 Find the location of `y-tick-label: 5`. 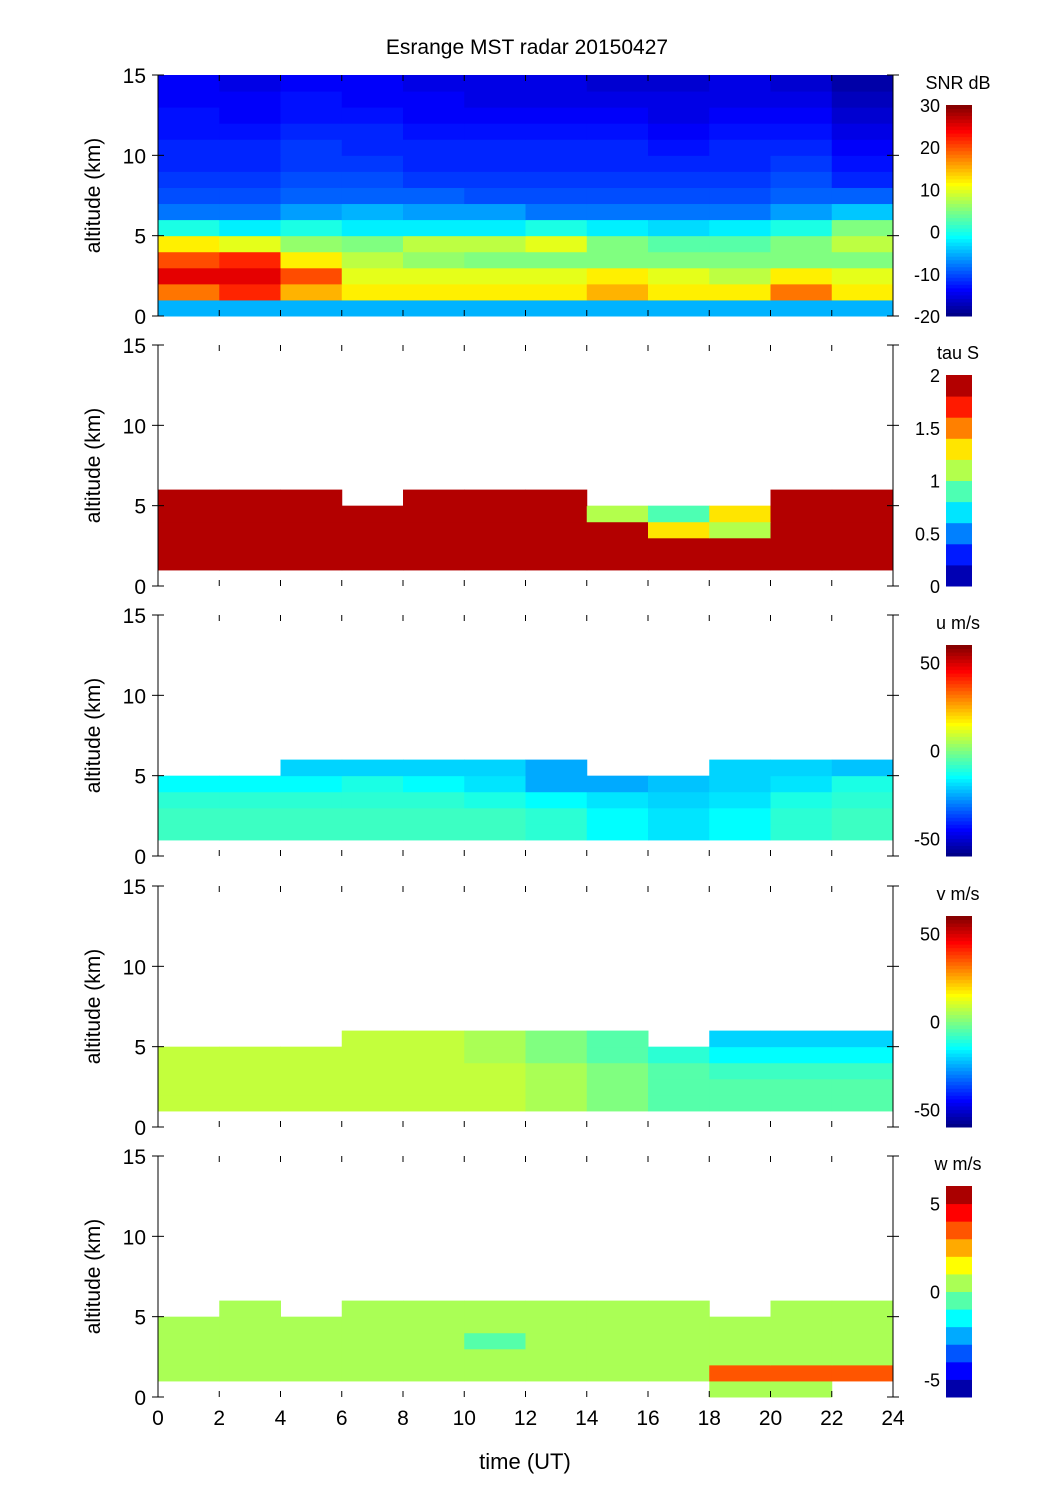

y-tick-label: 5 is located at coordinates (140, 1318).